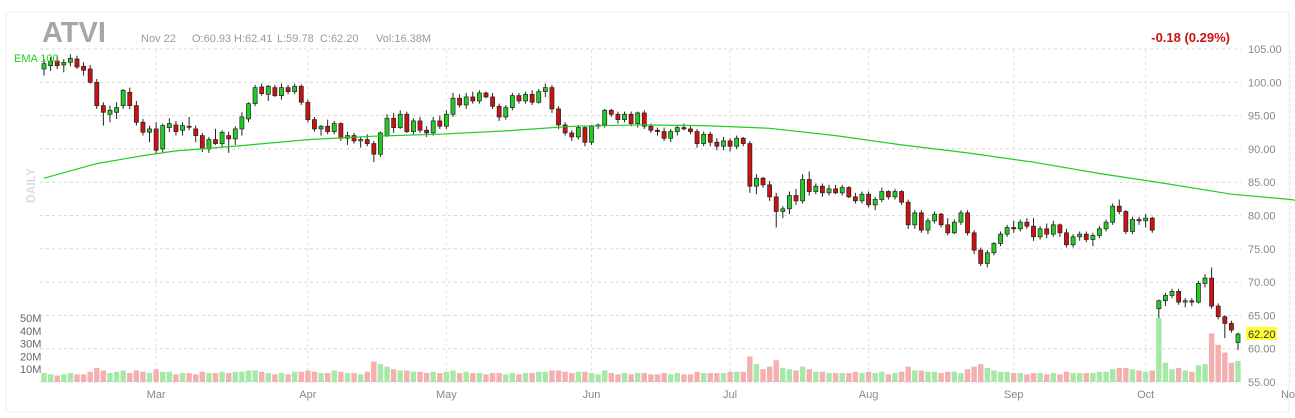 Image resolution: width=1295 pixels, height=418 pixels. Describe the element at coordinates (1014, 395) in the screenshot. I see `month-label: Sep` at that location.